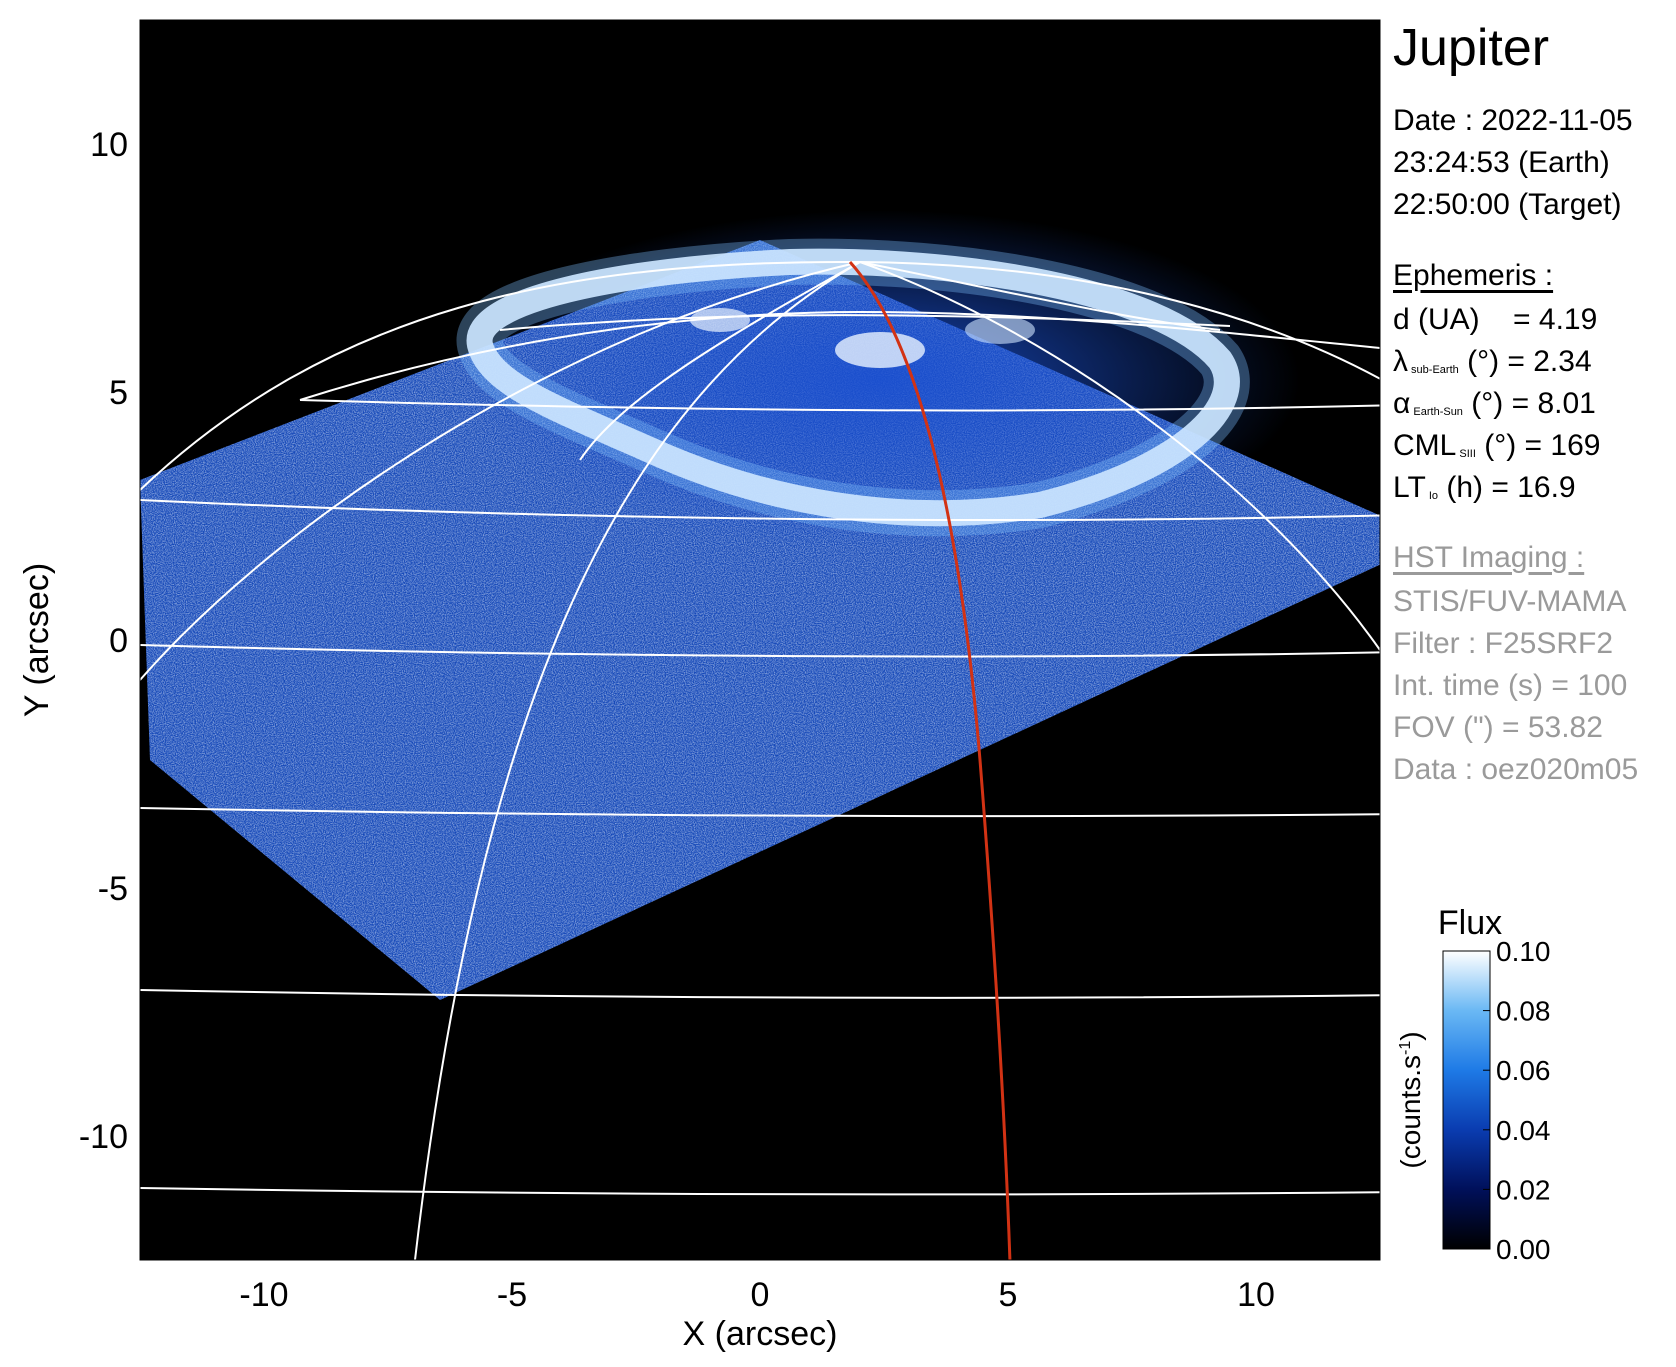 The width and height of the screenshot is (1676, 1367). What do you see at coordinates (1498, 727) in the screenshot?
I see `hst-info-line: FOV (") = 53.82` at bounding box center [1498, 727].